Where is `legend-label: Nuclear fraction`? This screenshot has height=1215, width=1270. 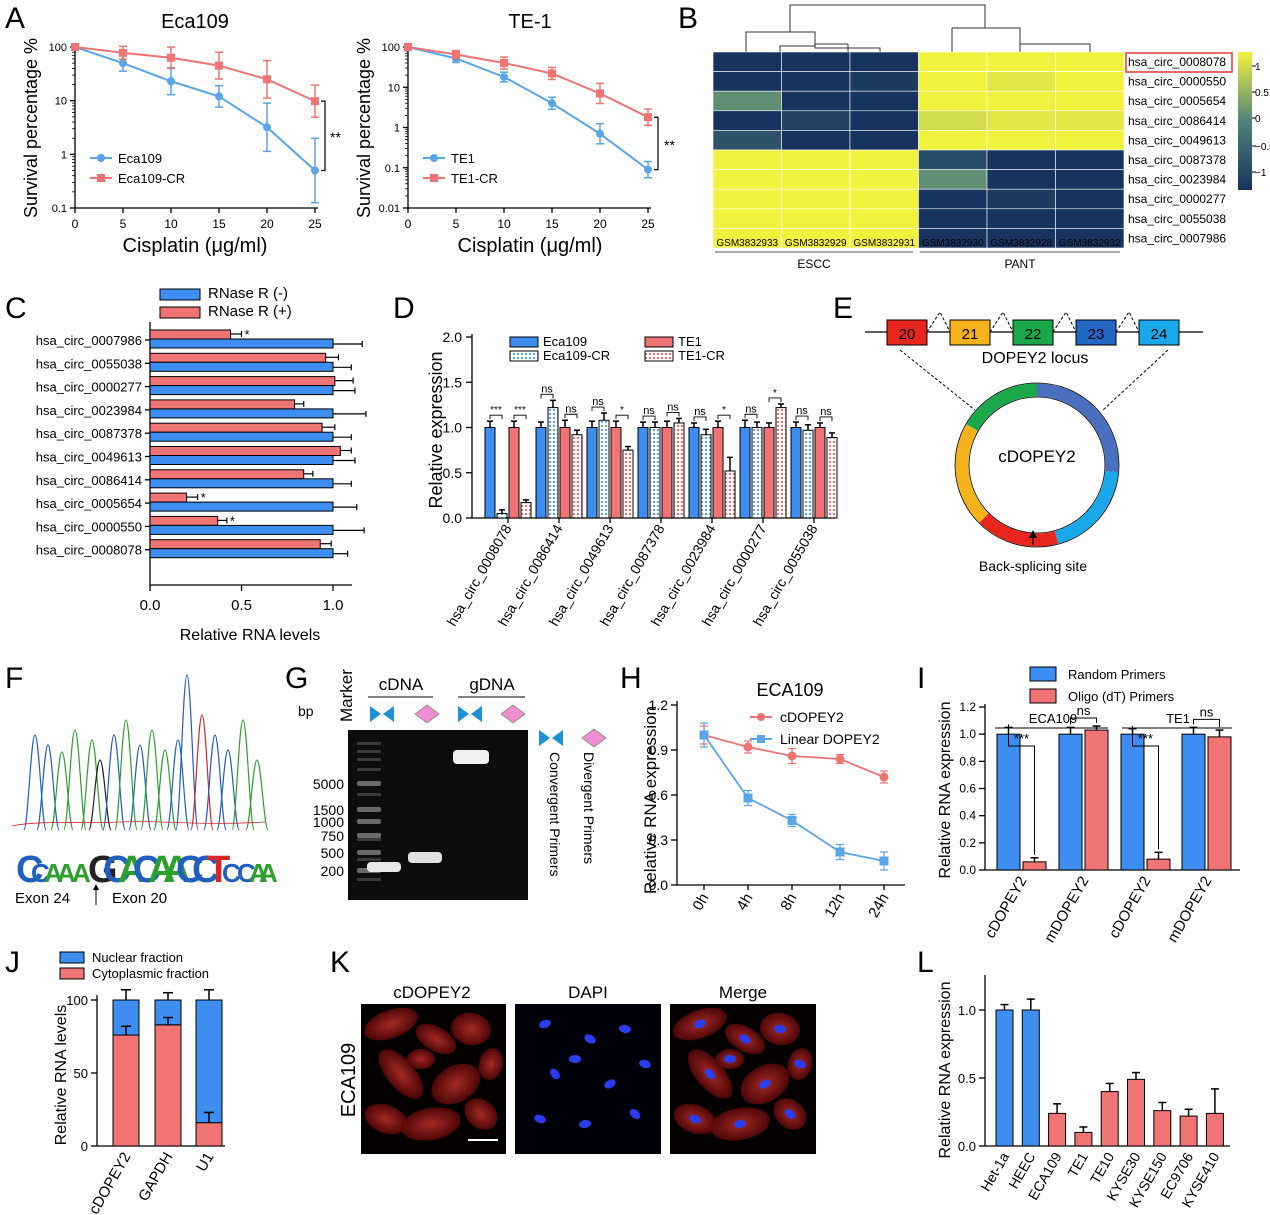
legend-label: Nuclear fraction is located at coordinates (137, 957).